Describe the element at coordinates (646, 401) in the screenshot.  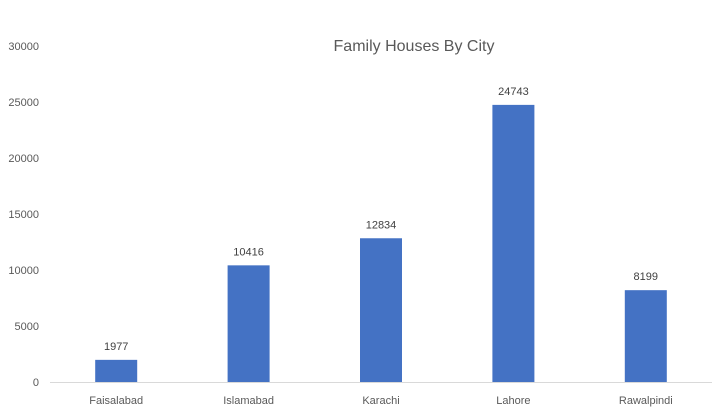
I see `x-tick-label-rawalpindi: Rawalpindi` at that location.